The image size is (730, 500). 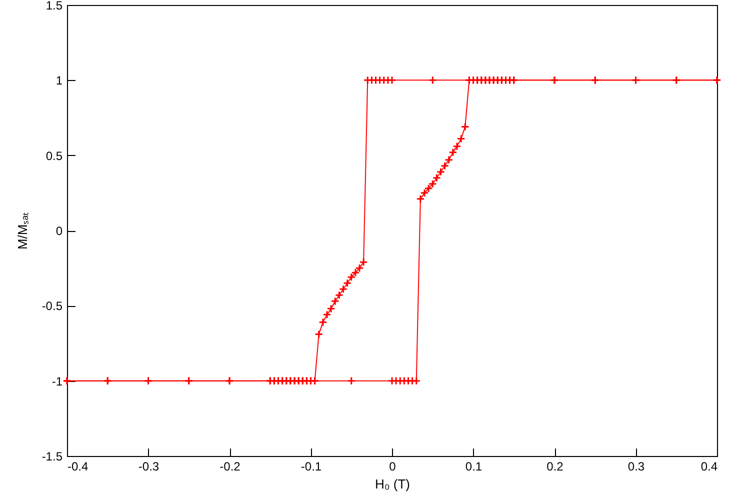 I want to click on x-tick-label: -0.3, so click(x=149, y=467).